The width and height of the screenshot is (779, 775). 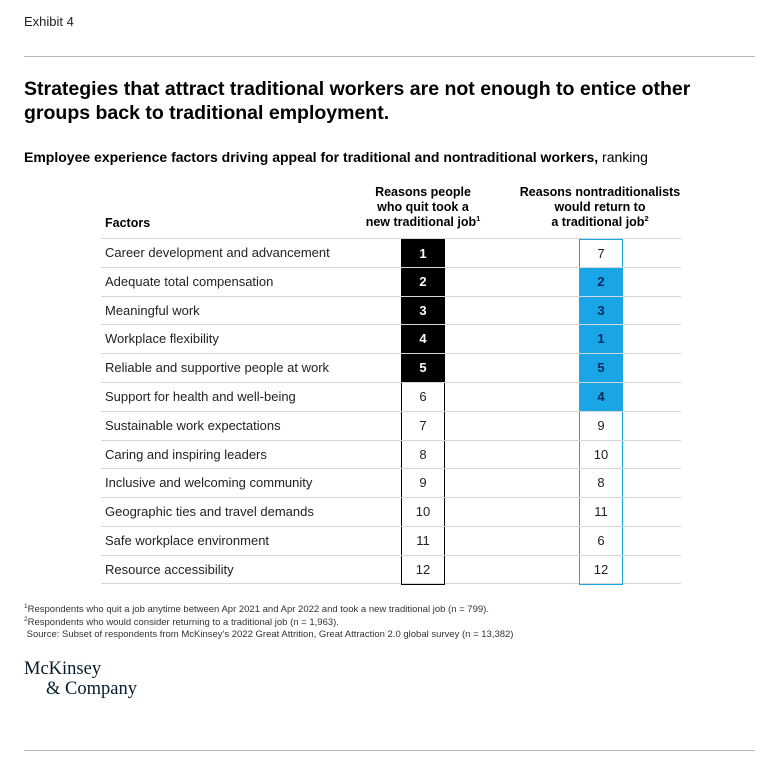 I want to click on column-header-return-line: would return to, so click(x=600, y=207).